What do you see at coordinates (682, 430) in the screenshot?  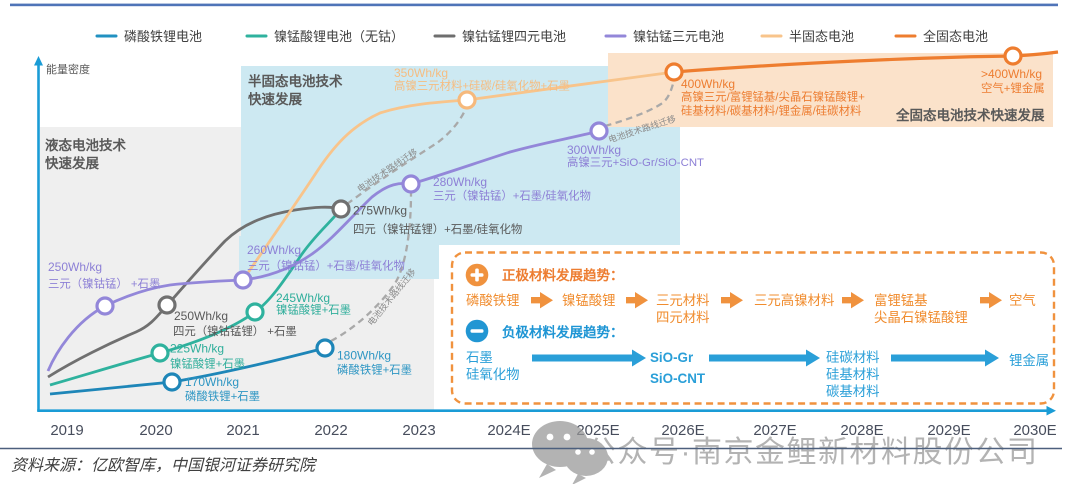 I see `svg-text: 2026E` at bounding box center [682, 430].